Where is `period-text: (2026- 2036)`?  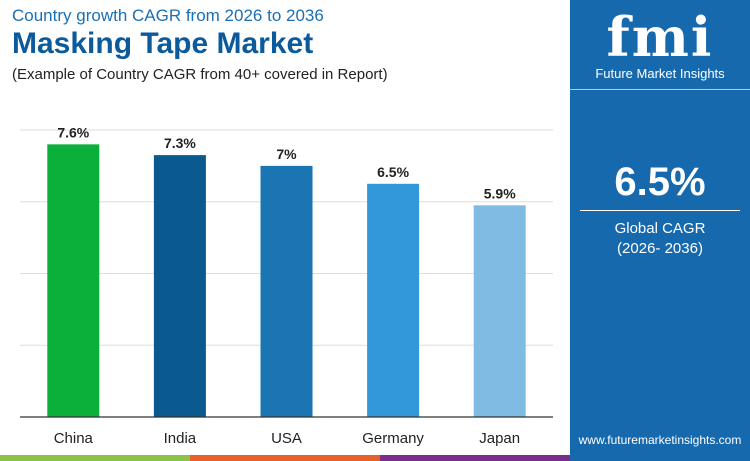
period-text: (2026- 2036) is located at coordinates (660, 248).